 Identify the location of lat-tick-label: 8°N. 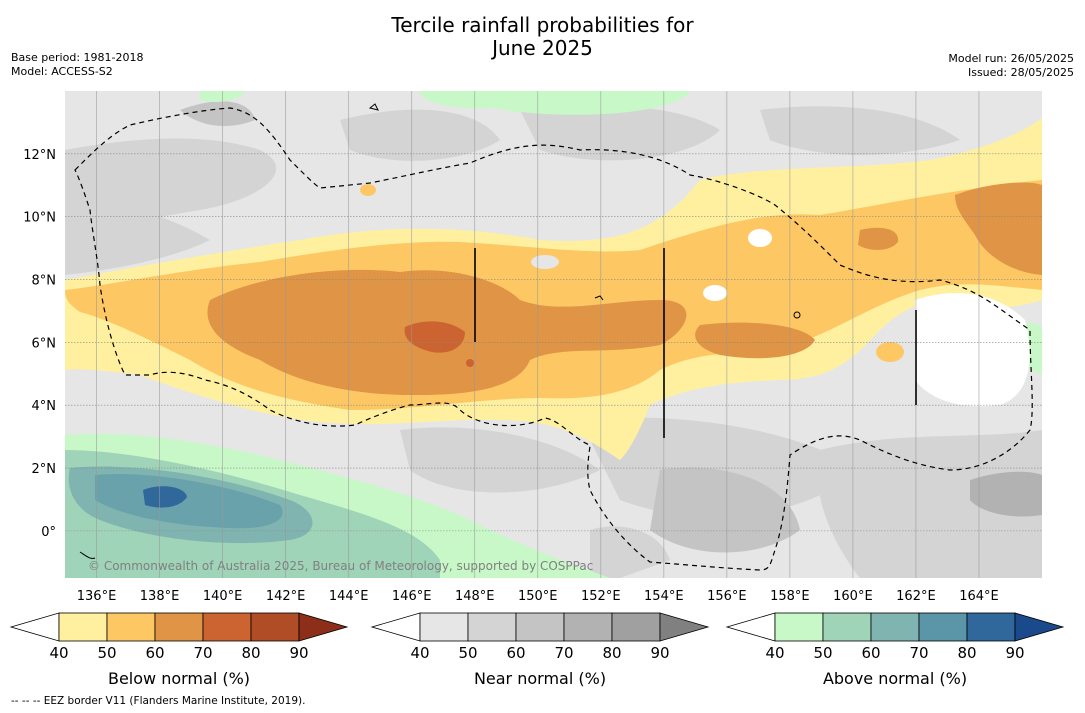
(44, 281).